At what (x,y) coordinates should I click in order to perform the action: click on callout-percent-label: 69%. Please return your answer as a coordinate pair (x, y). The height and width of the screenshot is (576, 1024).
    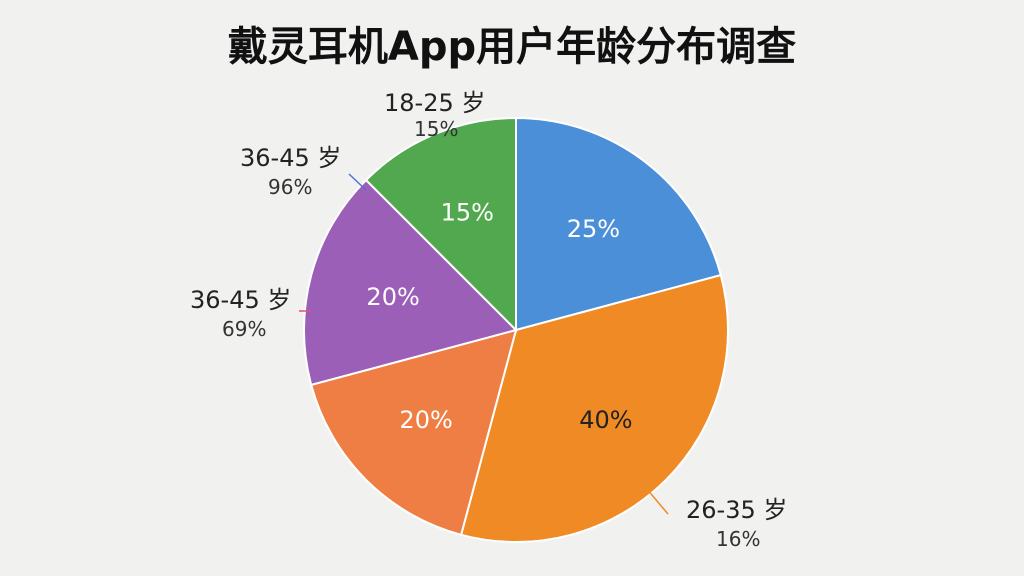
    Looking at the image, I should click on (244, 329).